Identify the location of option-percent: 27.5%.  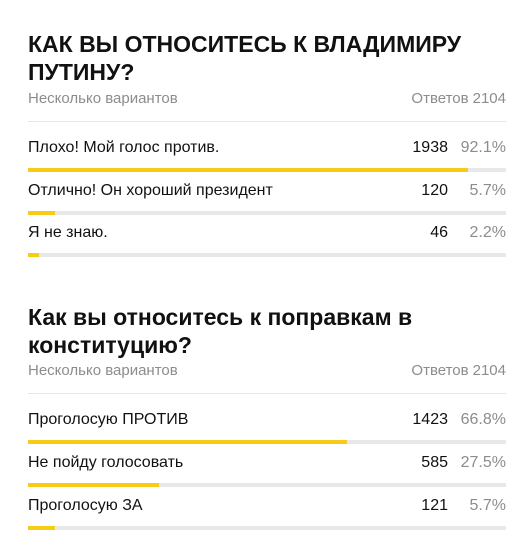
(483, 462).